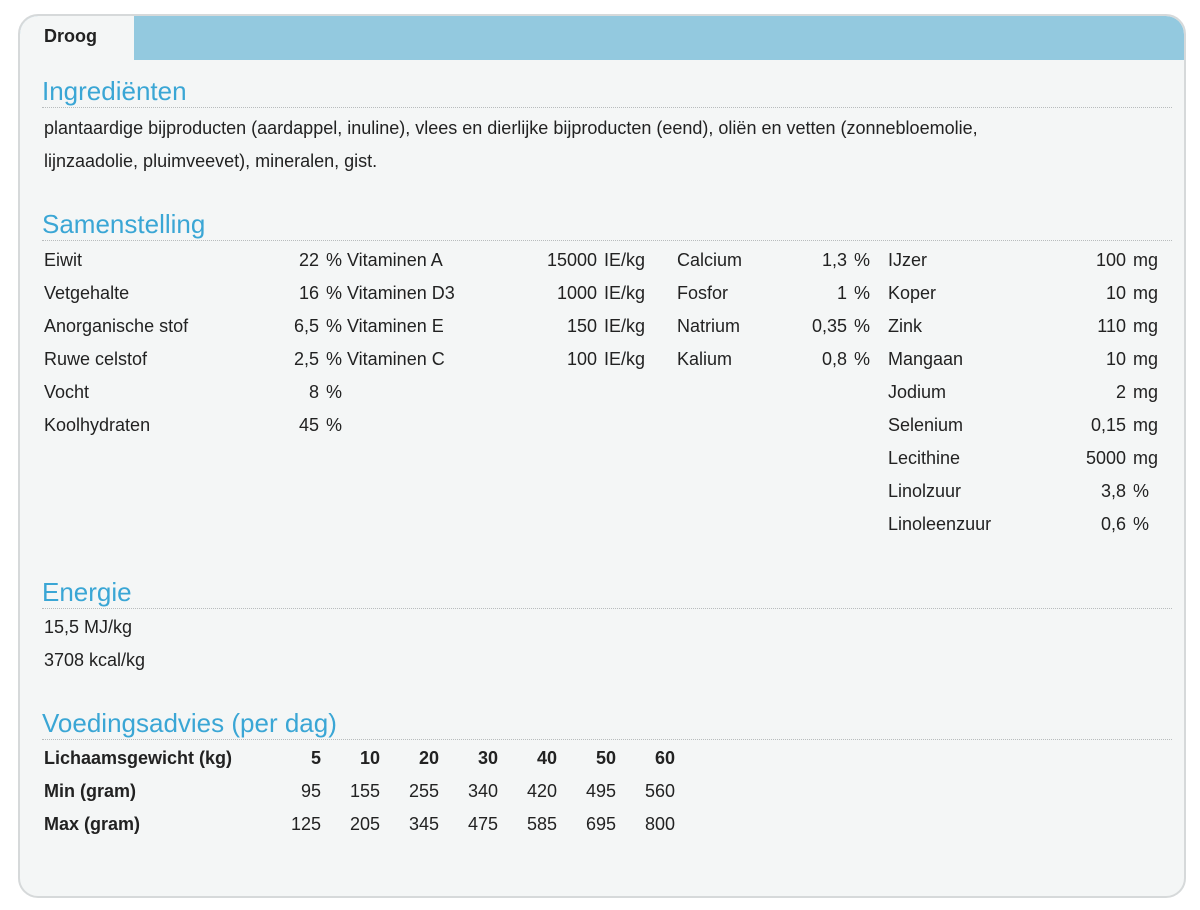  I want to click on nutrient-label: Lecithine, so click(924, 458).